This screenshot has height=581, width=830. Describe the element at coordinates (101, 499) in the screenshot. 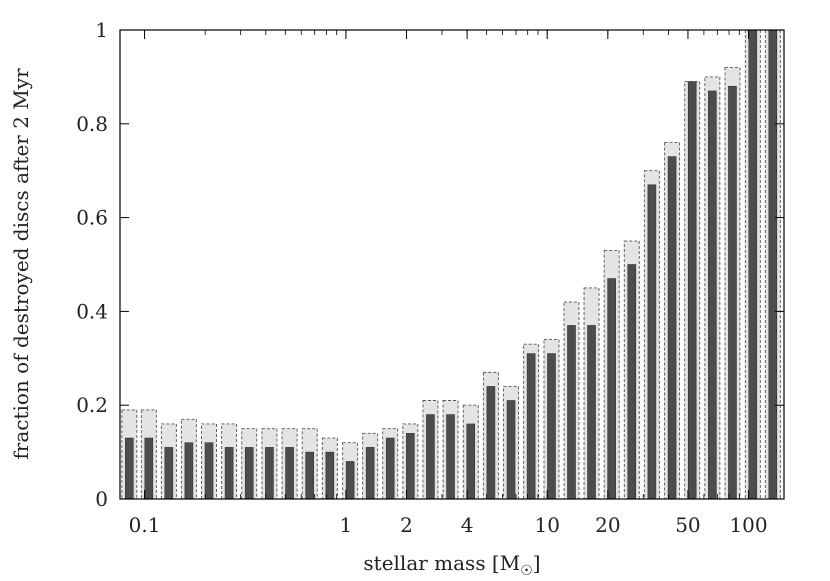

I see `y-tick-label: 0` at that location.